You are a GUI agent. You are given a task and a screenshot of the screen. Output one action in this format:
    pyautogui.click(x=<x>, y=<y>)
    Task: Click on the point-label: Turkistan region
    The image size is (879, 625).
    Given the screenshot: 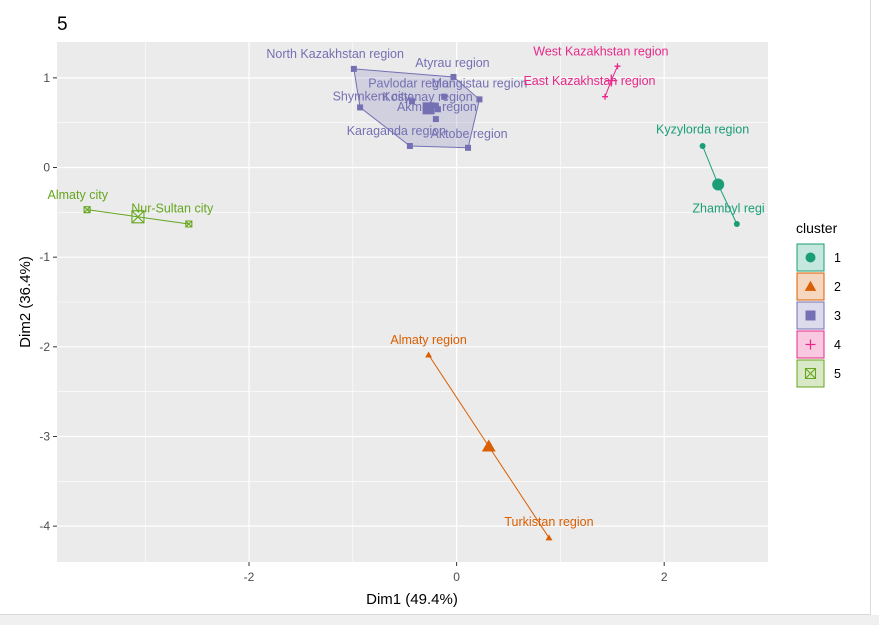 What is the action you would take?
    pyautogui.click(x=548, y=522)
    